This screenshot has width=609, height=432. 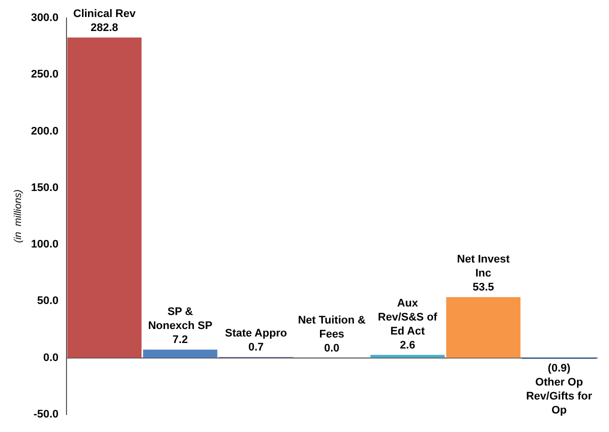 I want to click on y-tick-label: 150.0, so click(x=44, y=188).